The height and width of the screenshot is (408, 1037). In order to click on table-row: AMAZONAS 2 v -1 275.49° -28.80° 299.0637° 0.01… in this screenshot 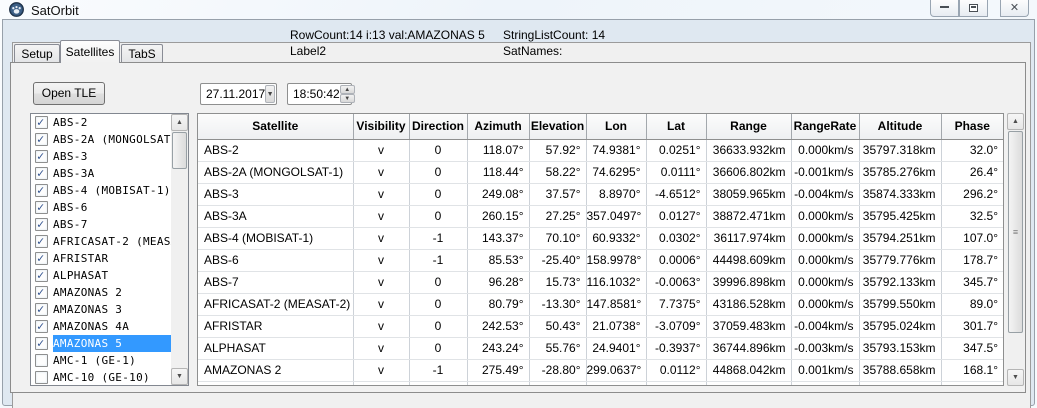, I will do `click(600, 370)`.